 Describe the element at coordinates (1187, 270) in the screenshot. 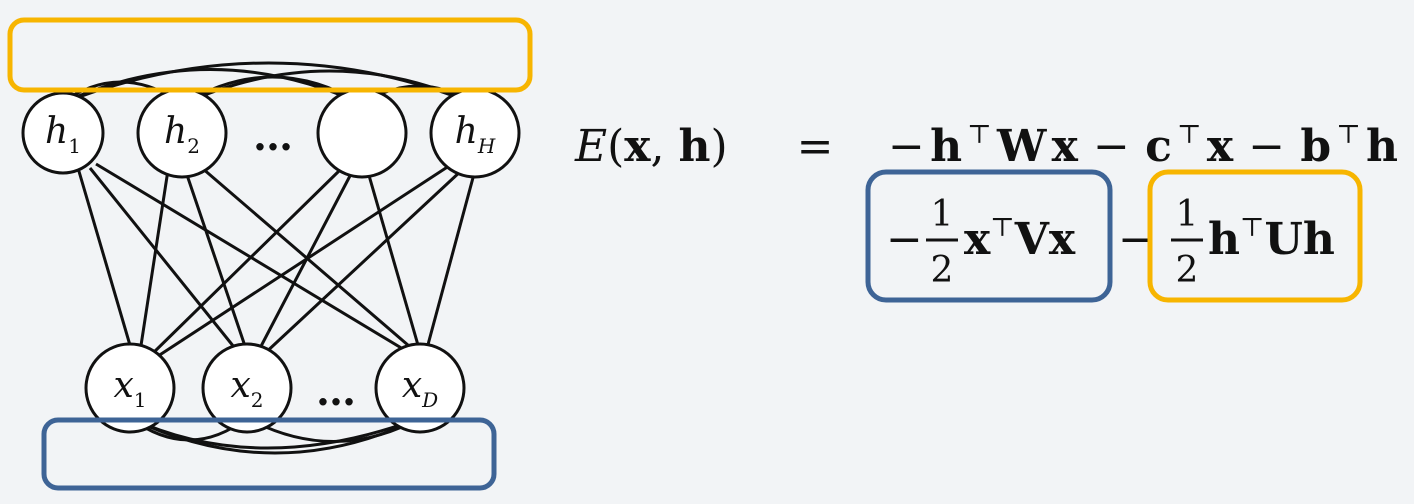

I see `term-u-denominator: 2` at that location.